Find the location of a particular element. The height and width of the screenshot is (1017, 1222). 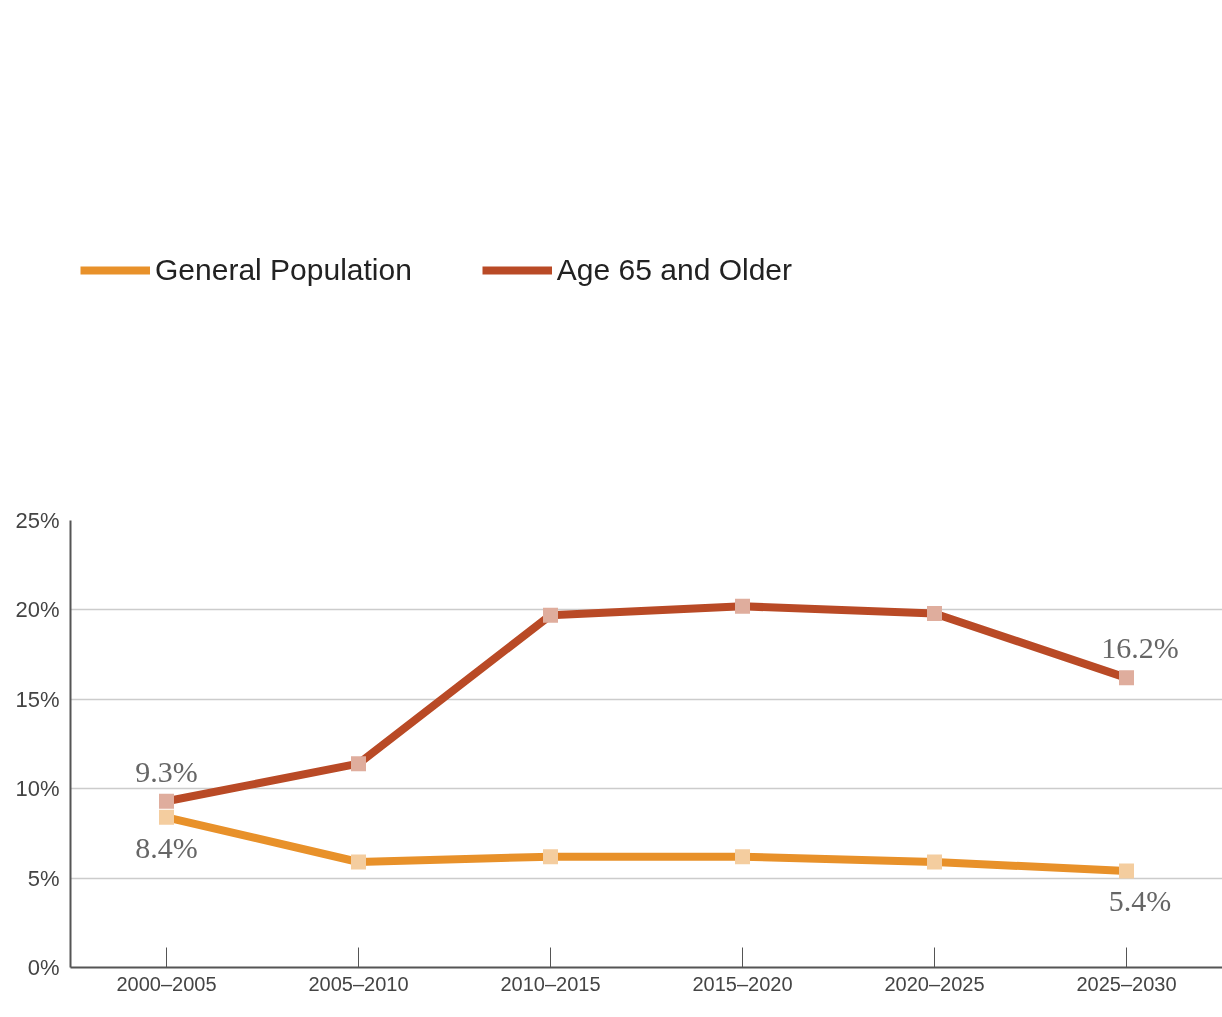

x-tick-label: 2020–2025 is located at coordinates (934, 983).